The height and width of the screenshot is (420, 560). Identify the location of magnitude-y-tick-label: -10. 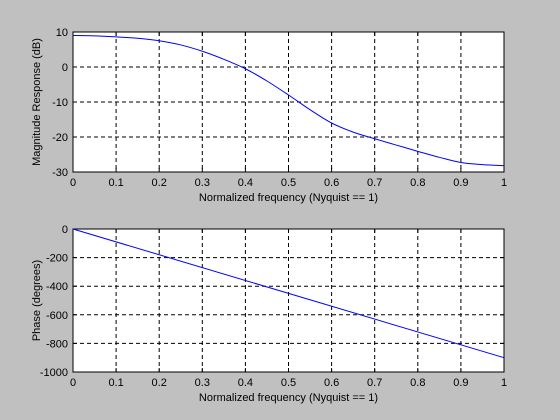
(60, 103).